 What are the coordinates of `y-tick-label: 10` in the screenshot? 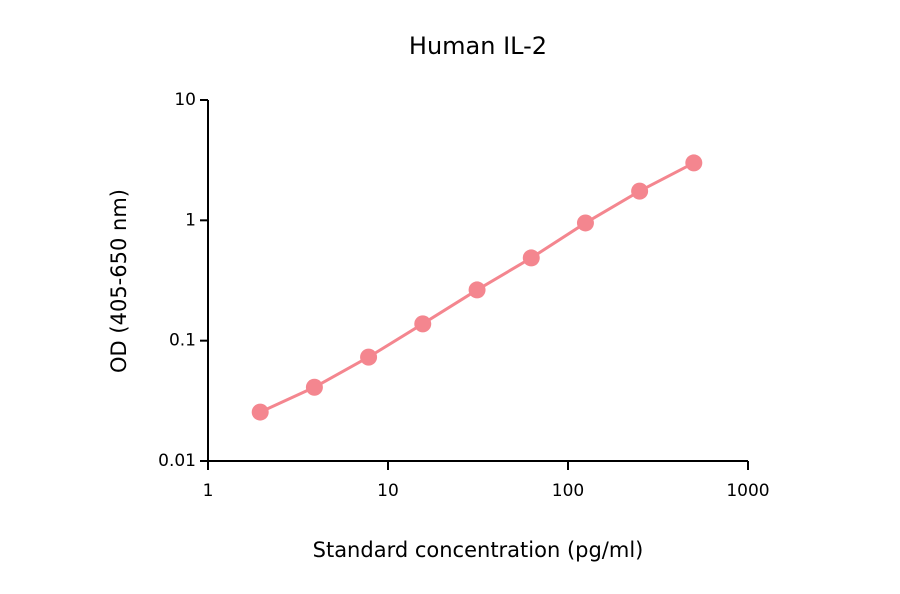 It's located at (185, 100).